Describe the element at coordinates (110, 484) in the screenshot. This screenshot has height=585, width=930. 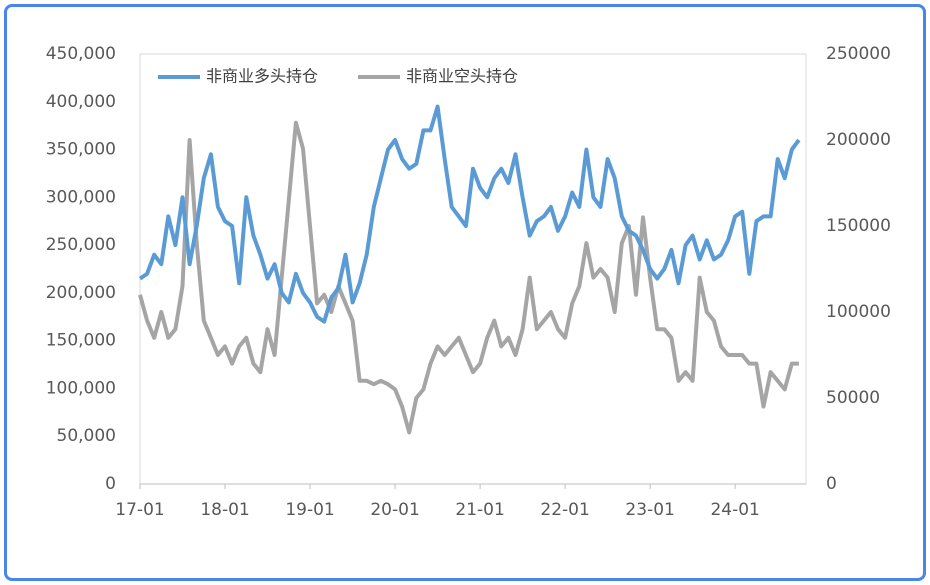
I see `y-tick-label: 0` at that location.